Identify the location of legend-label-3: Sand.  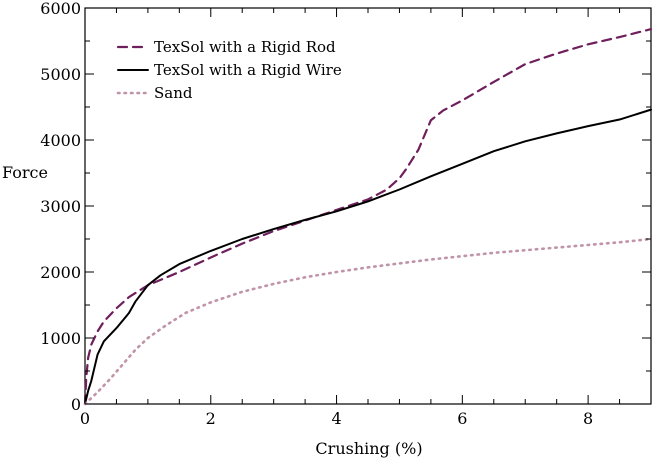
(173, 93).